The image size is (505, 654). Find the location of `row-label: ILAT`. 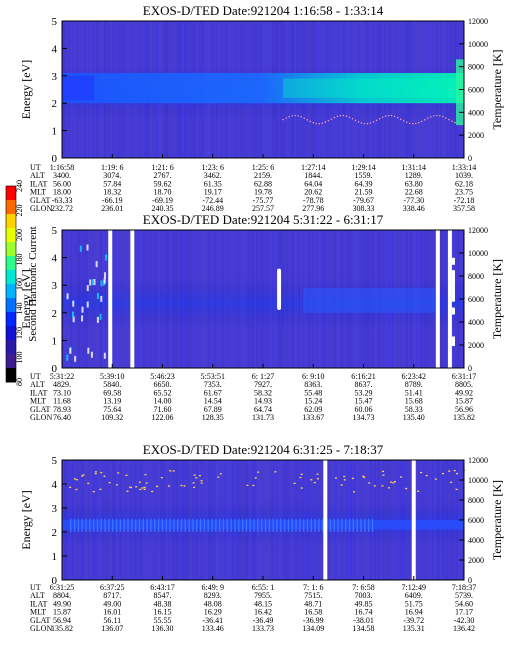

row-label: ILAT is located at coordinates (38, 183).